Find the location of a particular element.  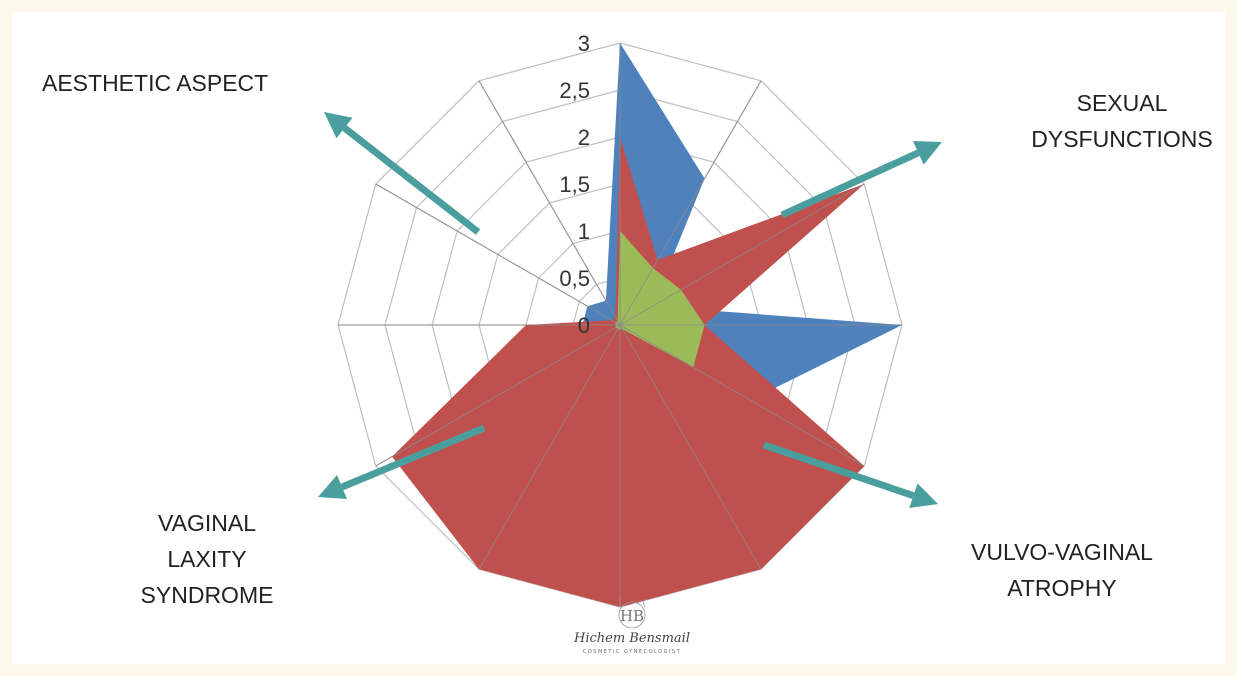

r-tick-label: 2 is located at coordinates (584, 137).